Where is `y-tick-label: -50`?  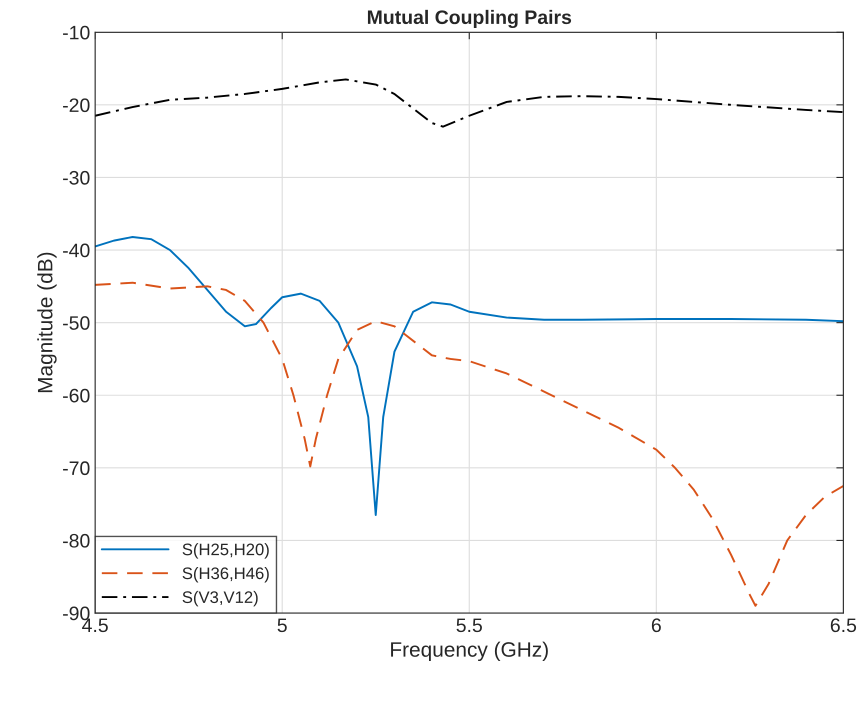 y-tick-label: -50 is located at coordinates (76, 323).